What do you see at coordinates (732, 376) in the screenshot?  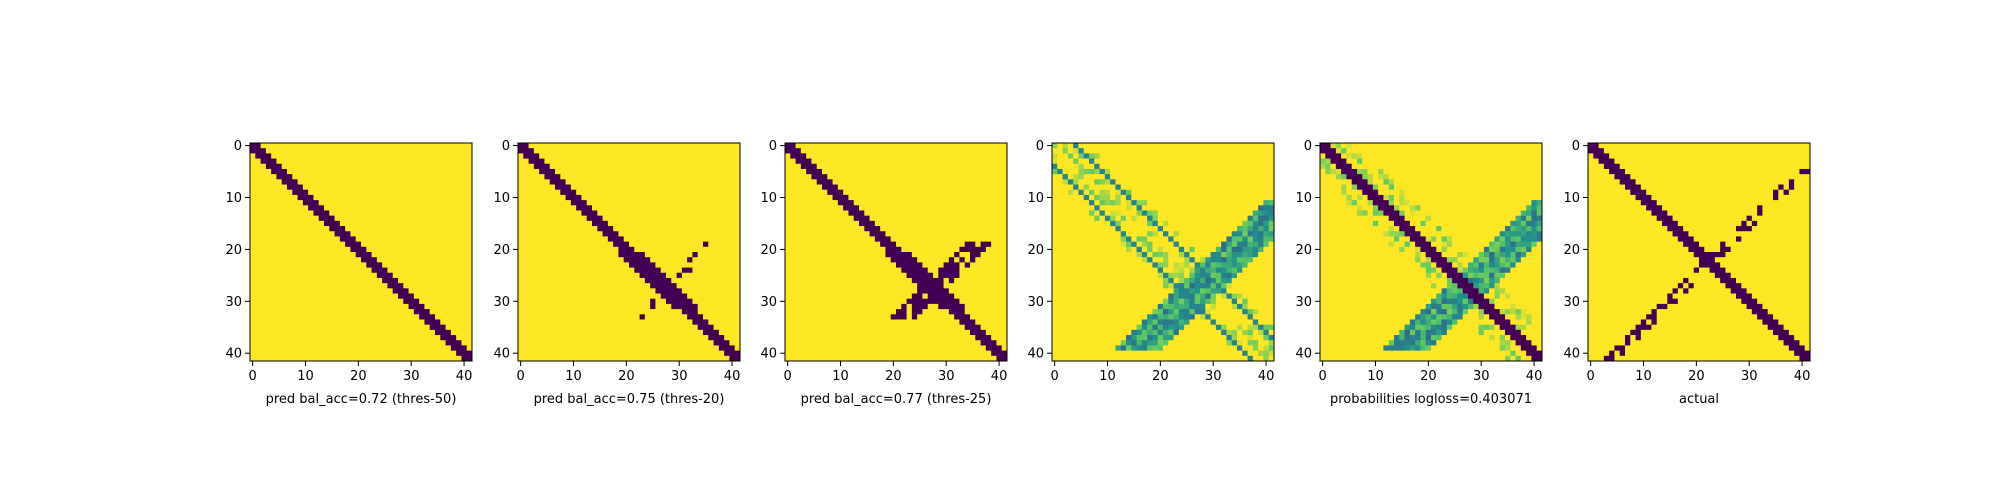 I see `x-tick-label: 40` at bounding box center [732, 376].